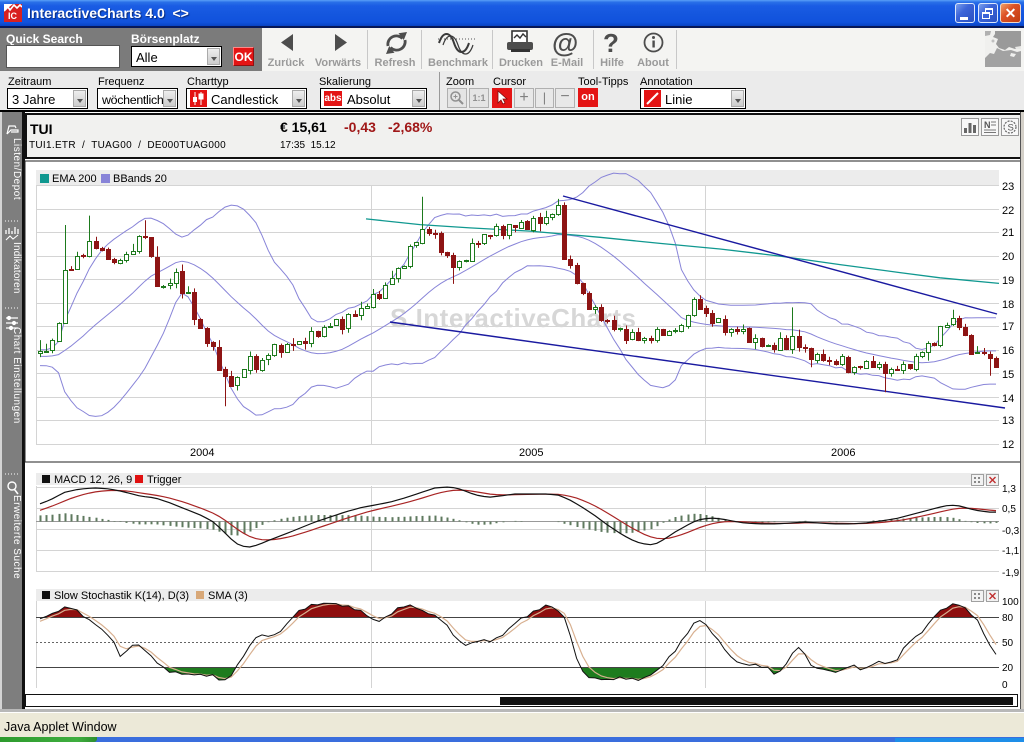  What do you see at coordinates (228, 596) in the screenshot?
I see `svg-text: SMA (3)` at bounding box center [228, 596].